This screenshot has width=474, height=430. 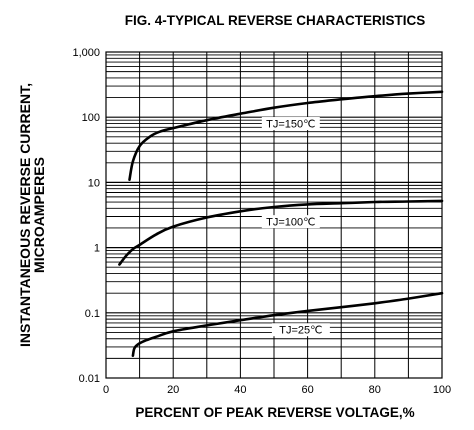 What do you see at coordinates (173, 390) in the screenshot?
I see `x-tick-label: 20` at bounding box center [173, 390].